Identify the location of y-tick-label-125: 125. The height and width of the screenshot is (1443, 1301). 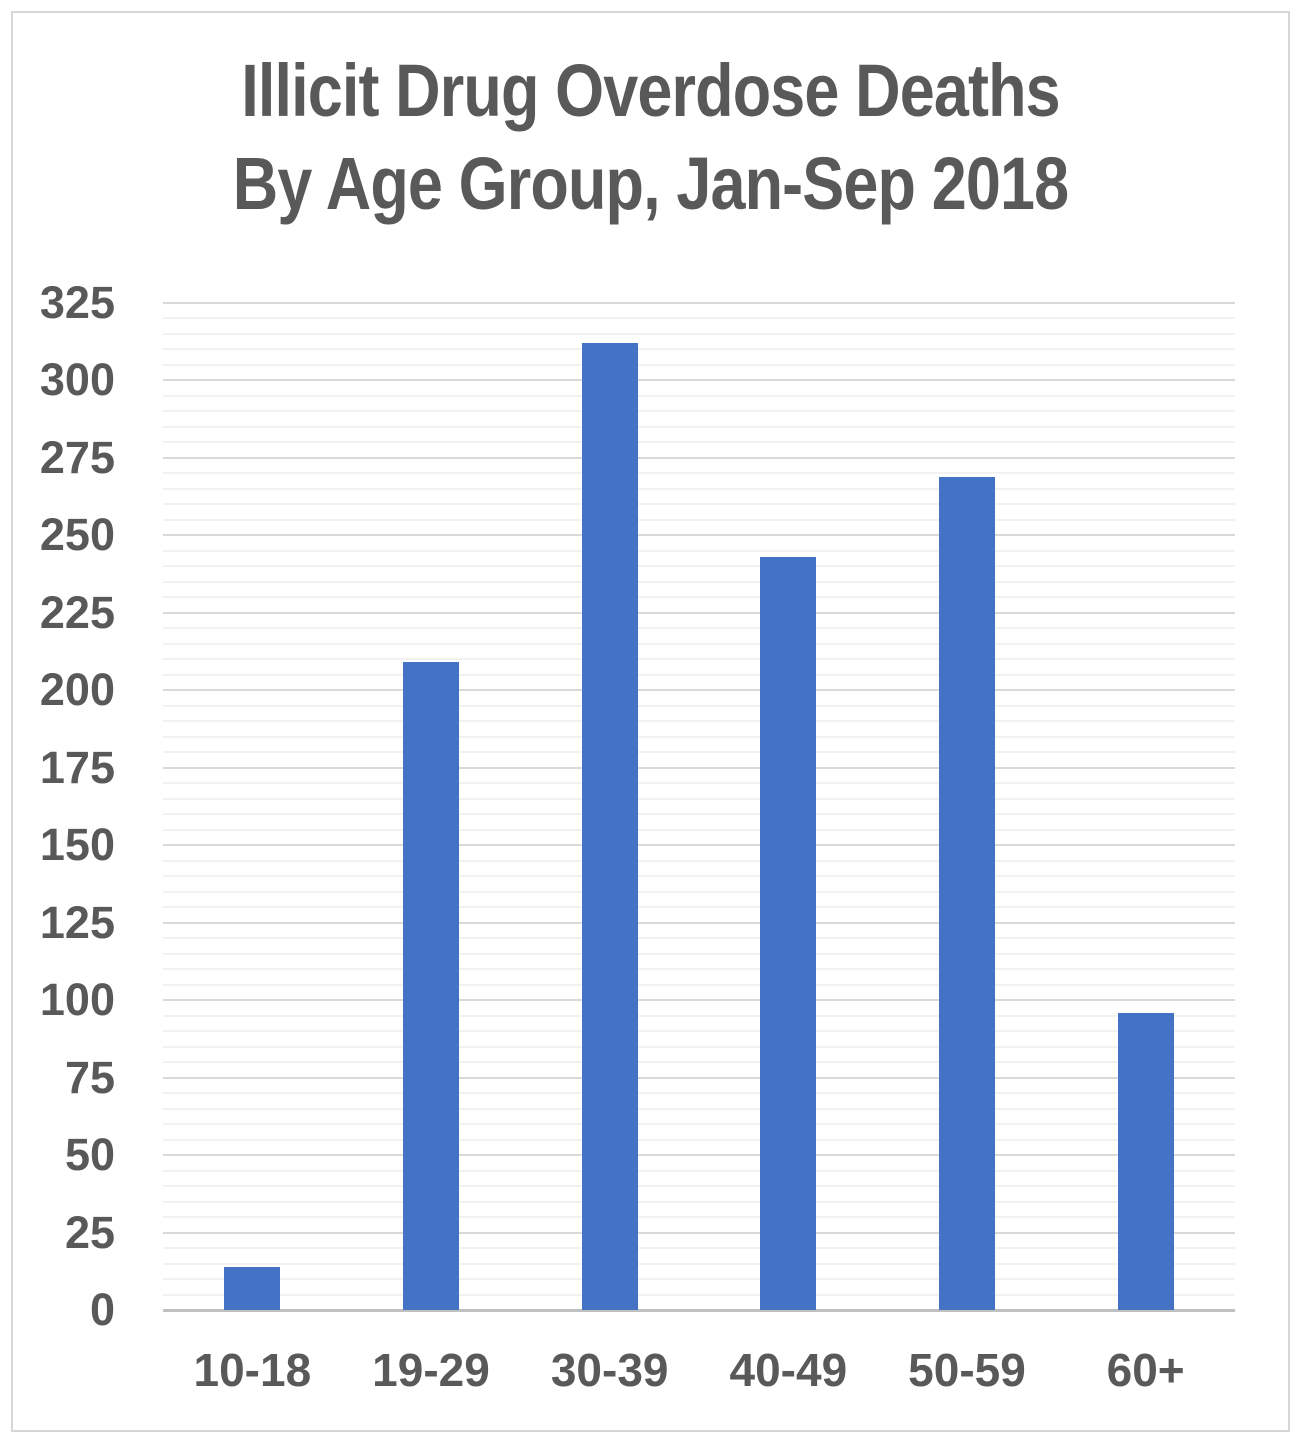
(77, 922).